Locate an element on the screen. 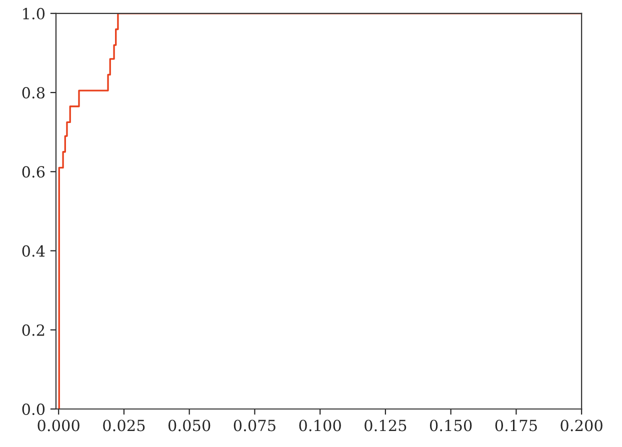 The height and width of the screenshot is (447, 622). x-tick-label: 0.100 is located at coordinates (320, 426).